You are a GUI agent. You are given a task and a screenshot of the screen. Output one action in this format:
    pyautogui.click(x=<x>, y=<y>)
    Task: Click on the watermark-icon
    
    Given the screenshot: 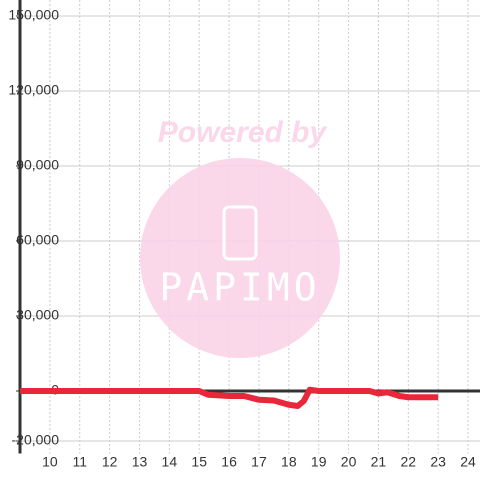 What is the action you would take?
    pyautogui.click(x=240, y=233)
    